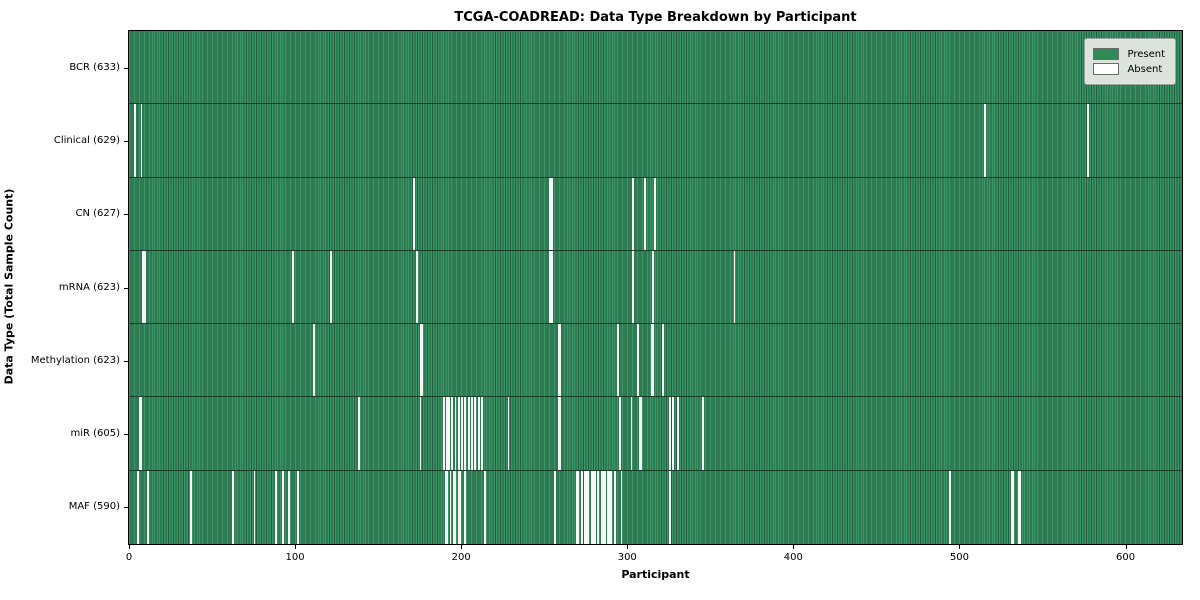 The width and height of the screenshot is (1200, 600). I want to click on x-tick-label: 500, so click(959, 557).